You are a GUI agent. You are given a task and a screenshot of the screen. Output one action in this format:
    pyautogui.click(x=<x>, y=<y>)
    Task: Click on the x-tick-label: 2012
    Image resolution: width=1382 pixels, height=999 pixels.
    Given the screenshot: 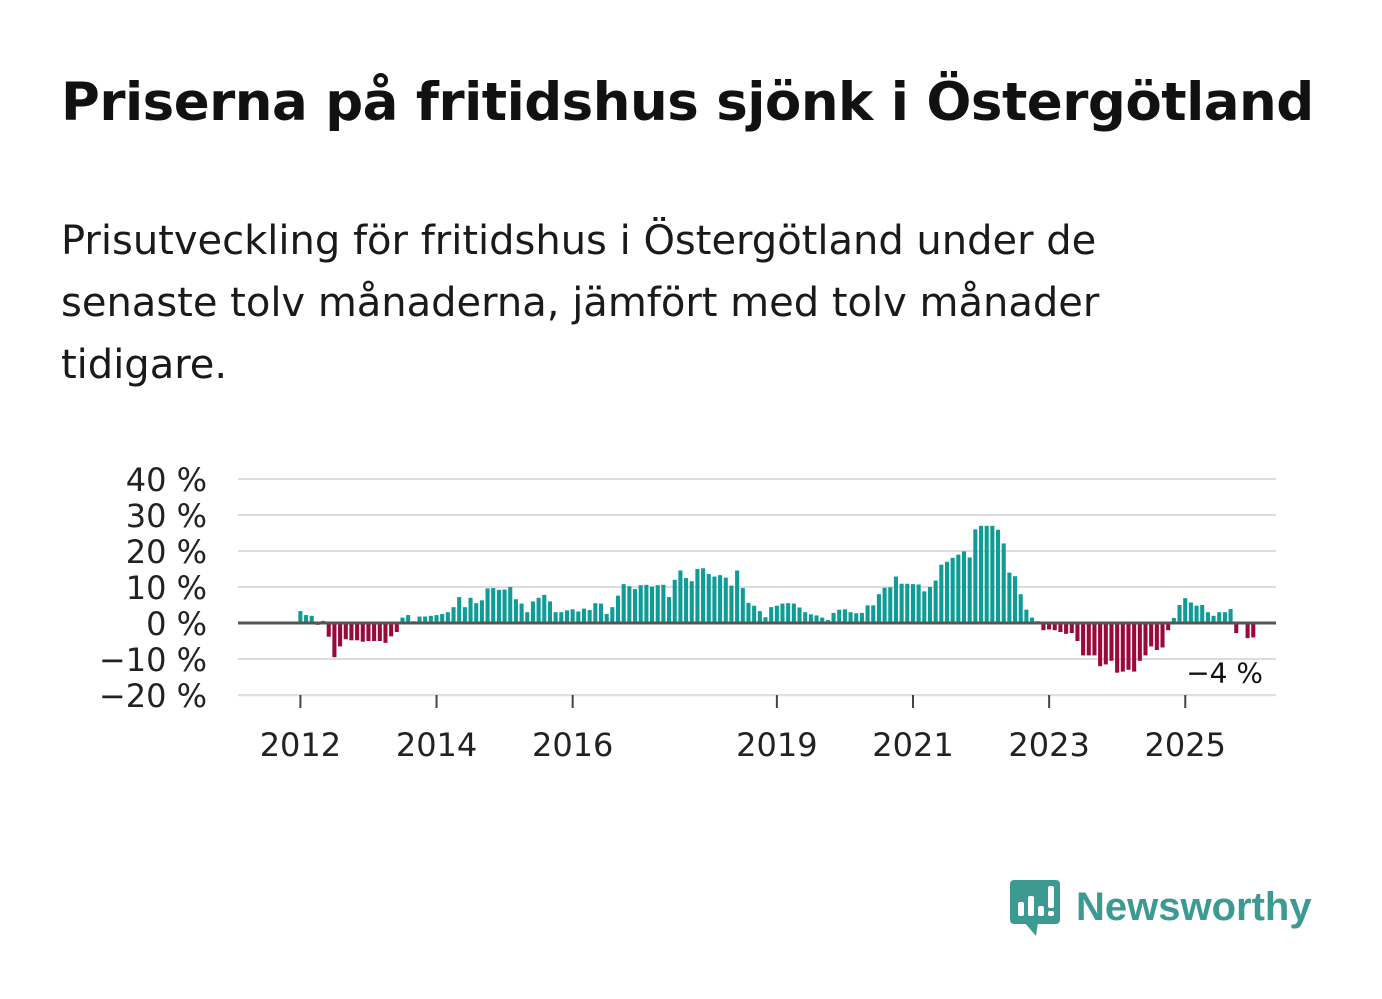 What is the action you would take?
    pyautogui.click(x=300, y=745)
    